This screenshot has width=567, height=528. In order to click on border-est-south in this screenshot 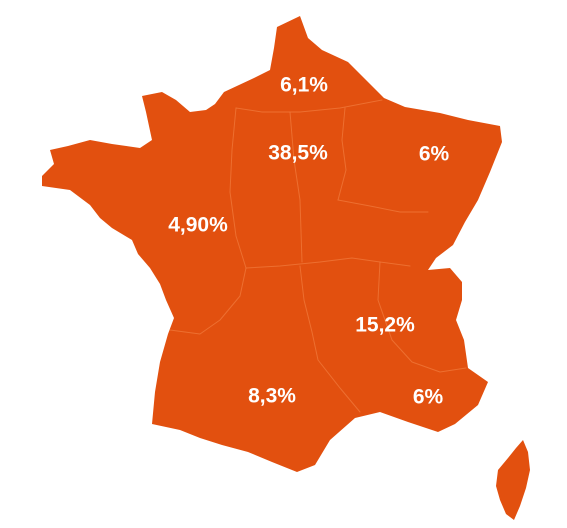, I will do `click(383, 206)`.